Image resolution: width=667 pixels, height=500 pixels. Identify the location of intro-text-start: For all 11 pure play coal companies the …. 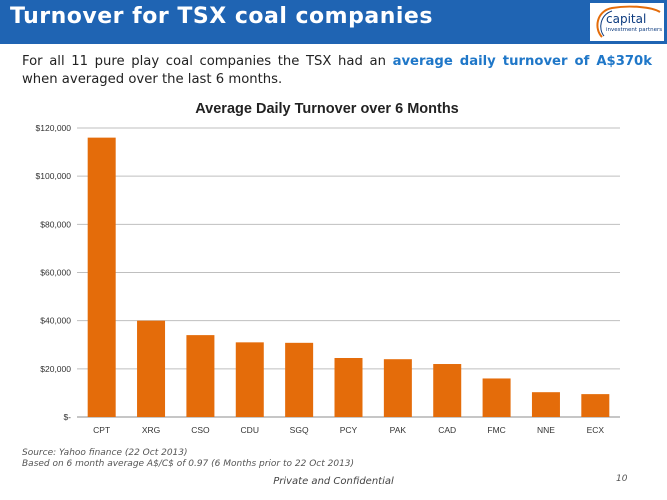
(207, 61).